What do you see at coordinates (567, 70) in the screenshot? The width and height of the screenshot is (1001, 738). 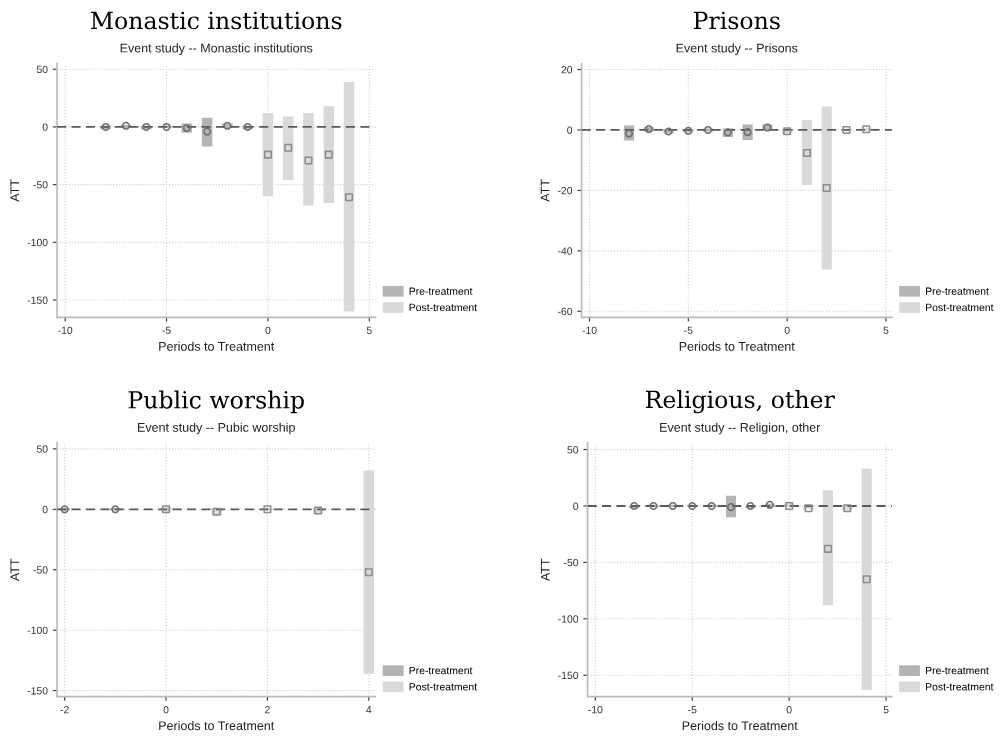 I see `y-tick-label: 20` at bounding box center [567, 70].